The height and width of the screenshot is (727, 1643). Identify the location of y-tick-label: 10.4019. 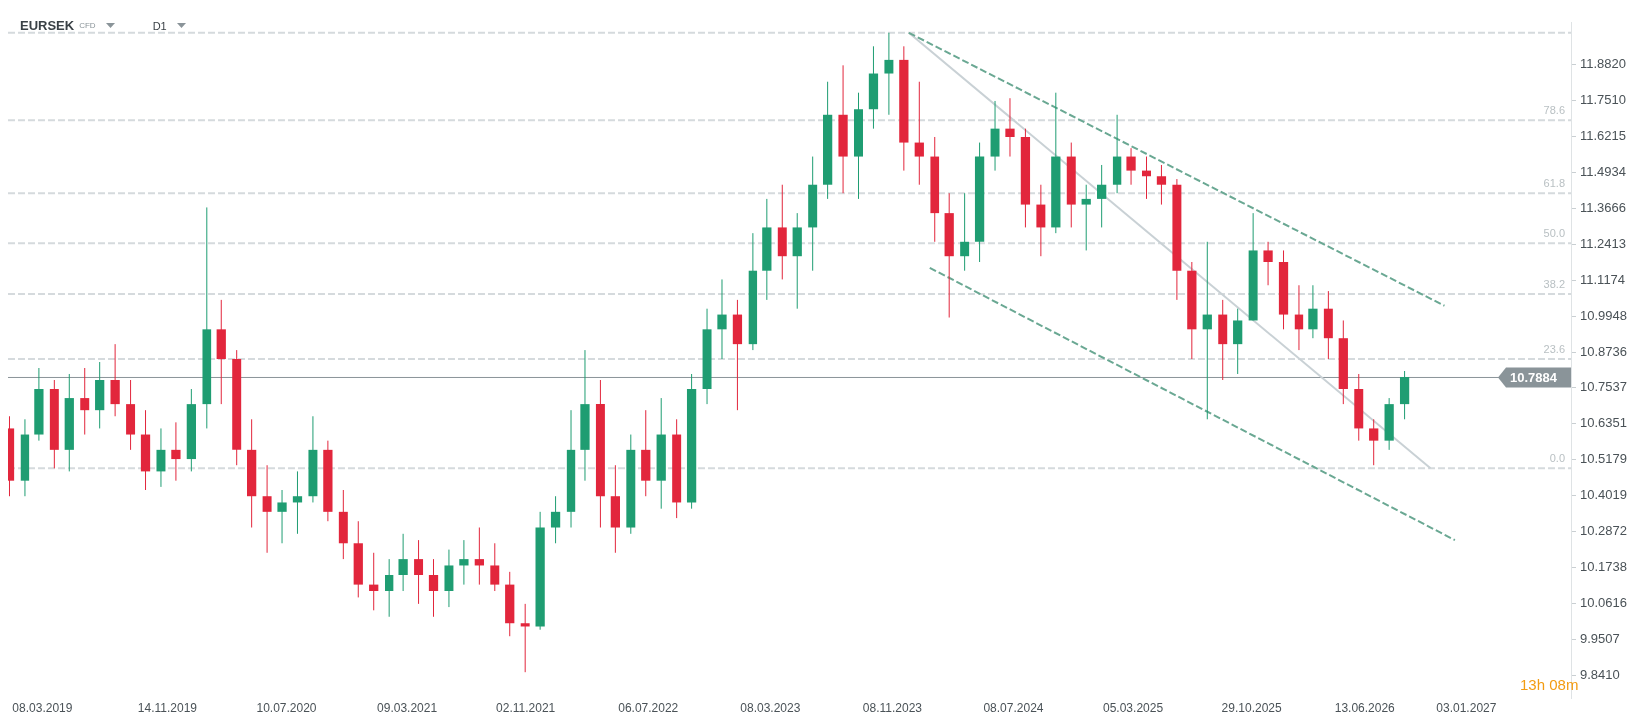
(1604, 495).